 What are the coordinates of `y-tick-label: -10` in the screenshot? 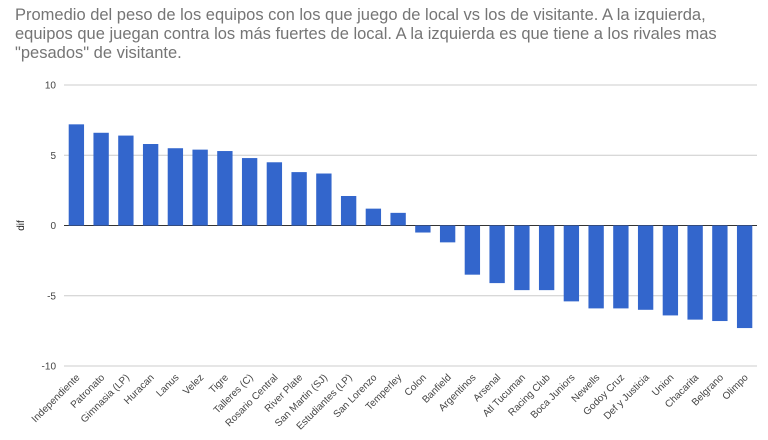 It's located at (49, 367).